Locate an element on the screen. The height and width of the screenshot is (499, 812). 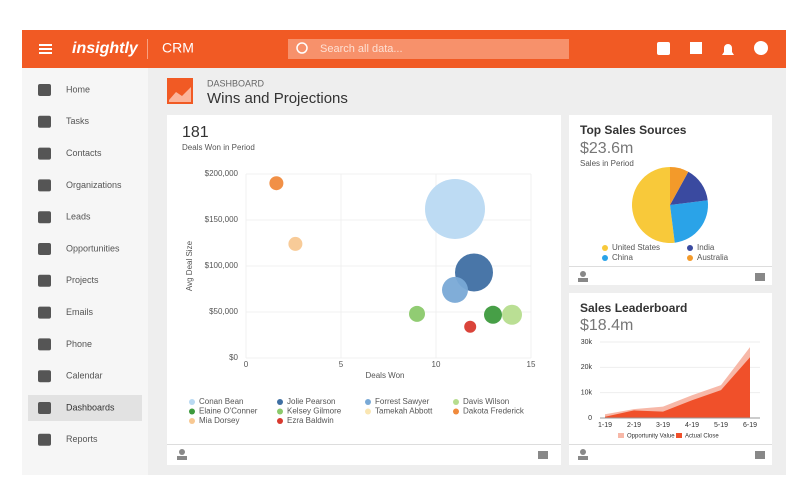
y-axis-label: Avg Deal Size is located at coordinates (189, 265).